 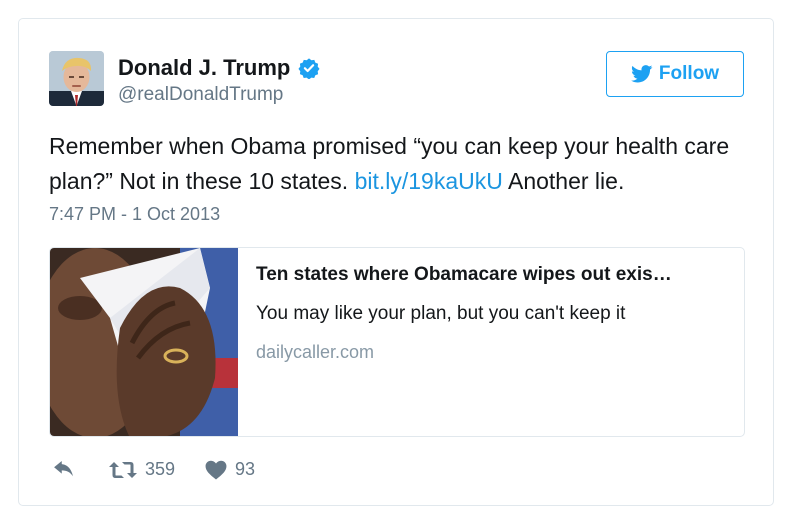 What do you see at coordinates (230, 469) in the screenshot?
I see `like-button: 93` at bounding box center [230, 469].